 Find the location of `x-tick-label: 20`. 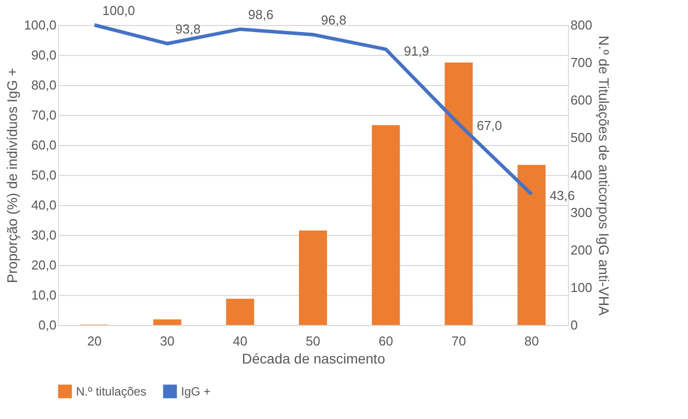

x-tick-label: 20 is located at coordinates (94, 341).